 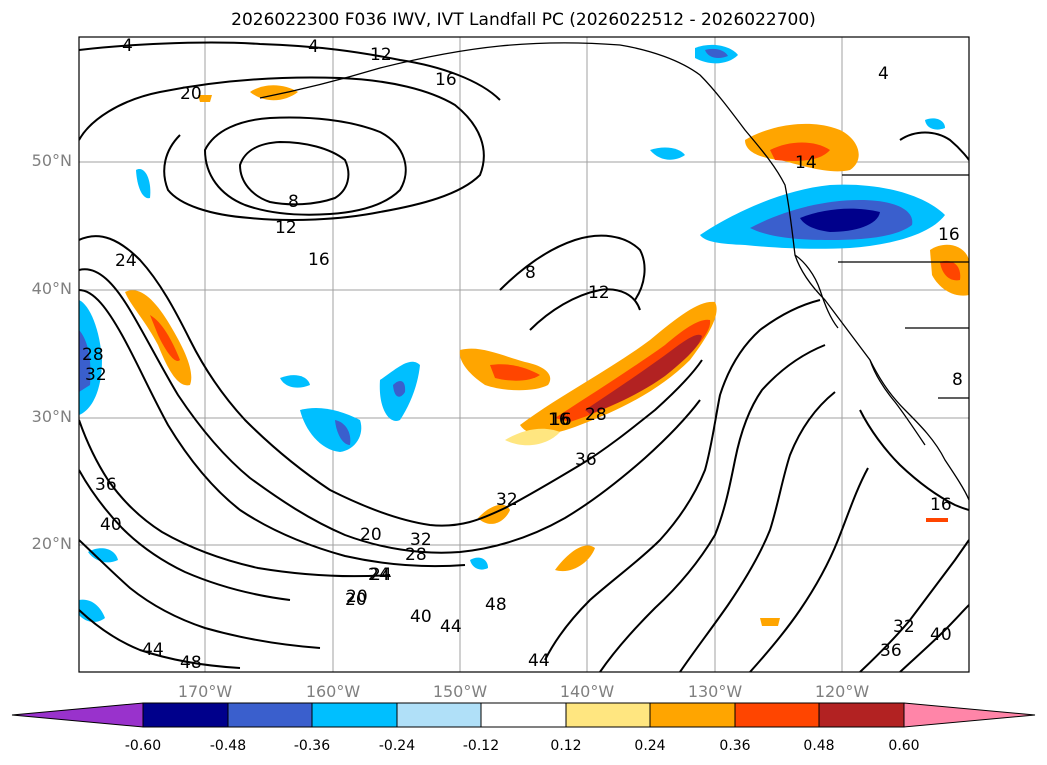 I want to click on colorbar-tick-label: 0.60, so click(x=904, y=746).